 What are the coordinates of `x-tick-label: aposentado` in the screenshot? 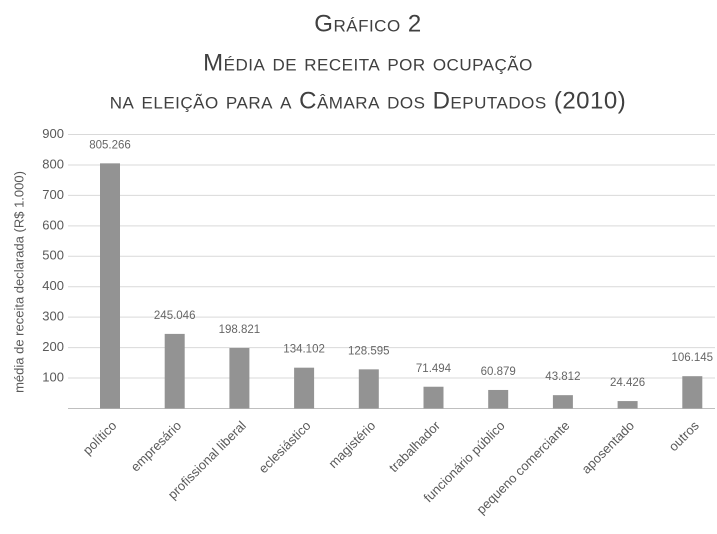 It's located at (607, 447).